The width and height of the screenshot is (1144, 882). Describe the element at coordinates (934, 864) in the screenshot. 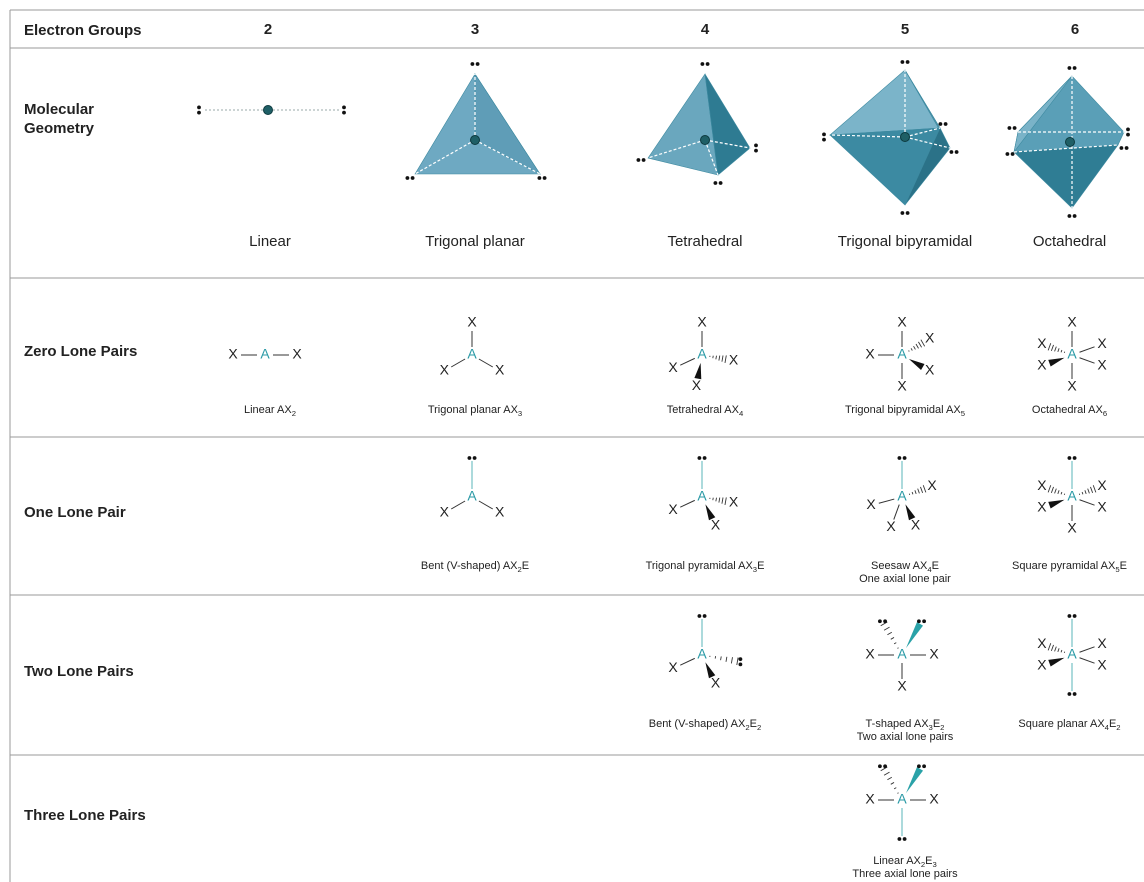

I see `caption-subscript: 3` at that location.